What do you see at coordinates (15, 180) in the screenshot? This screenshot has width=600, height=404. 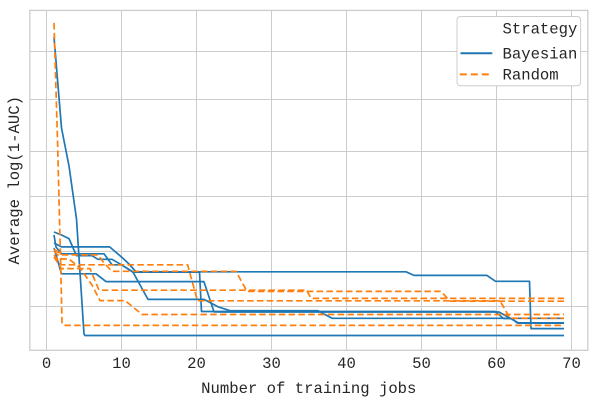 I see `svg-text: Average log(1-AUC)` at bounding box center [15, 180].